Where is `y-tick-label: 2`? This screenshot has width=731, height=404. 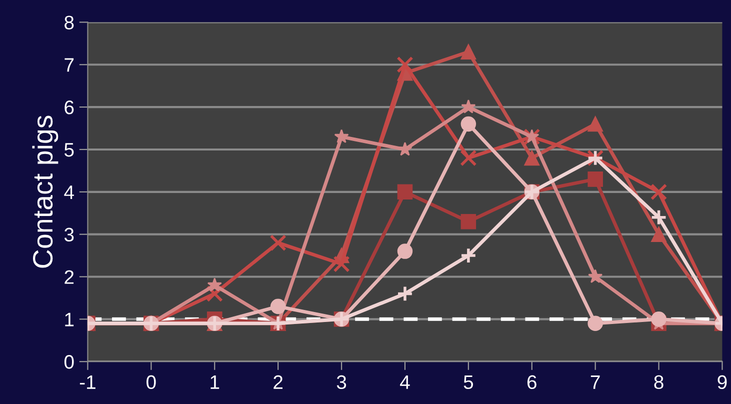
y-tick-label: 2 is located at coordinates (69, 277).